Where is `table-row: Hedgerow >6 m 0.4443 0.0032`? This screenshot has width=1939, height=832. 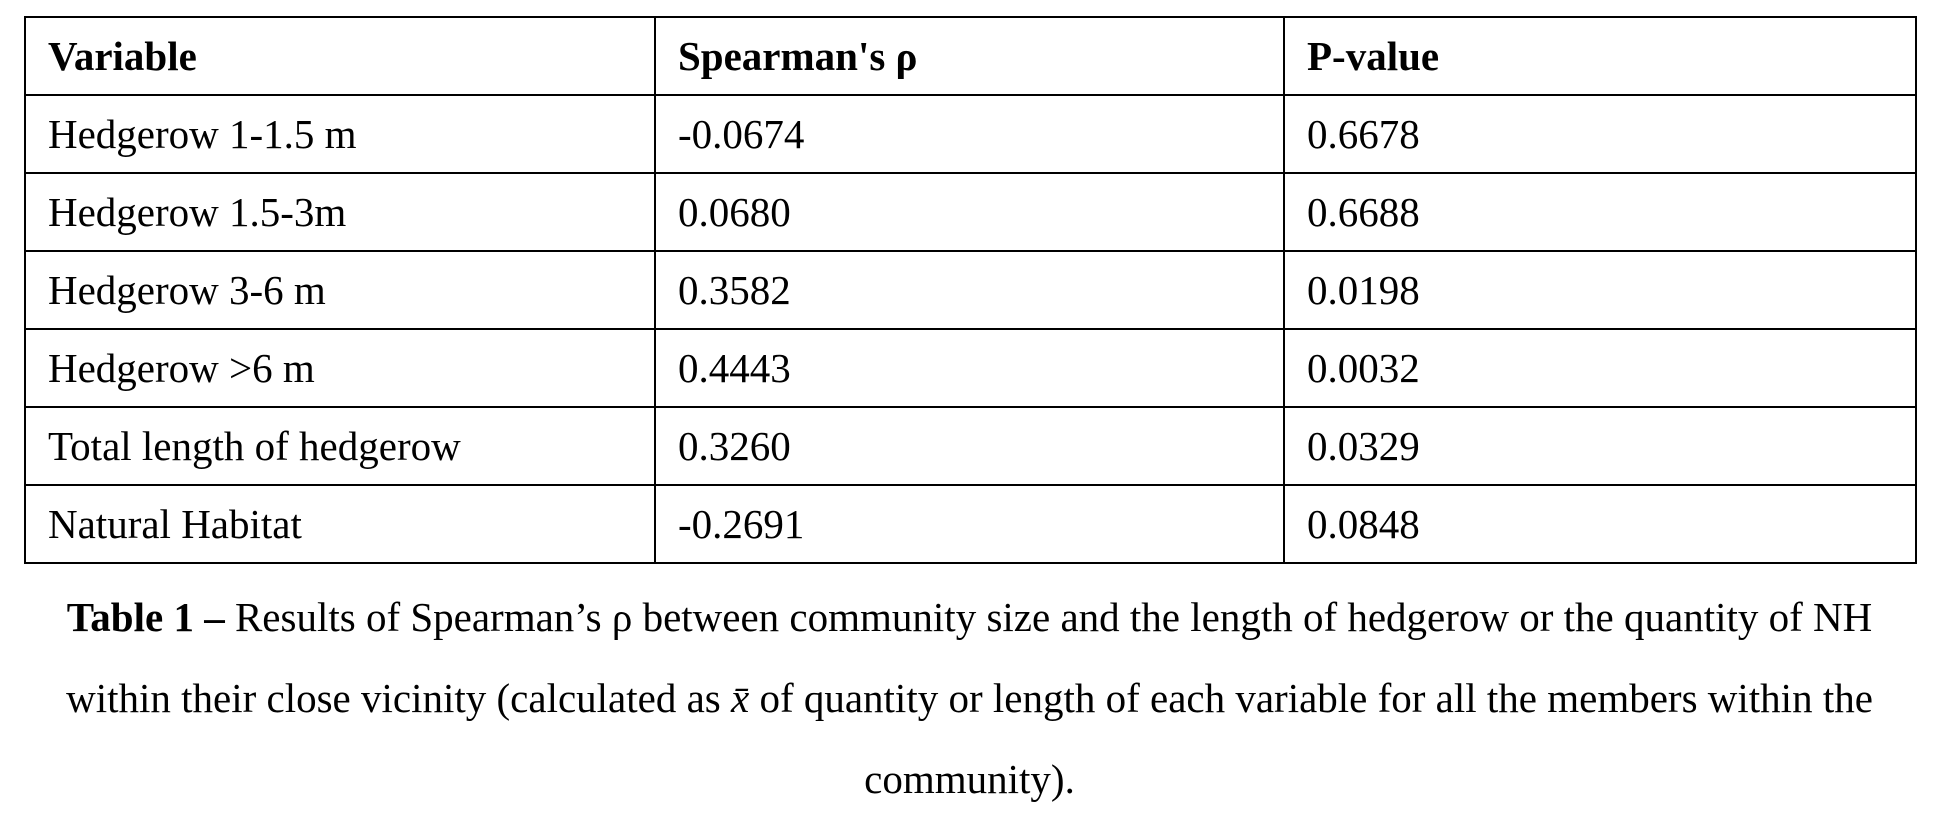
table-row: Hedgerow >6 m 0.4443 0.0032 is located at coordinates (970, 368).